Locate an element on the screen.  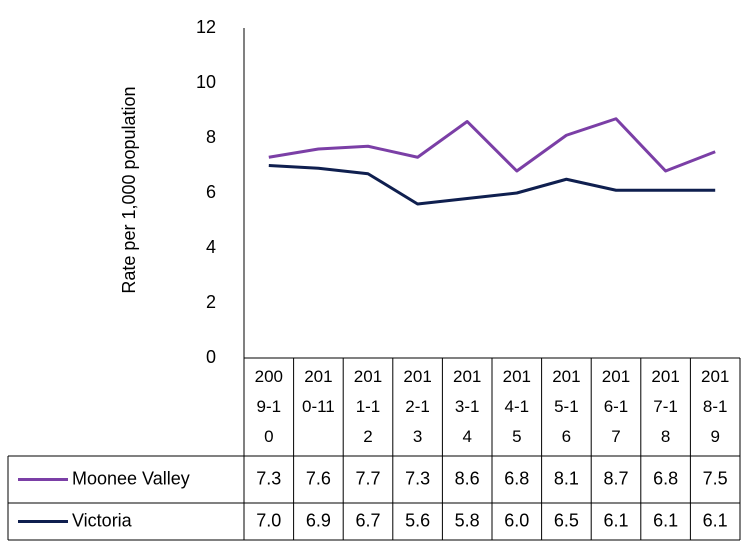
y-tick-label: 0 is located at coordinates (211, 357).